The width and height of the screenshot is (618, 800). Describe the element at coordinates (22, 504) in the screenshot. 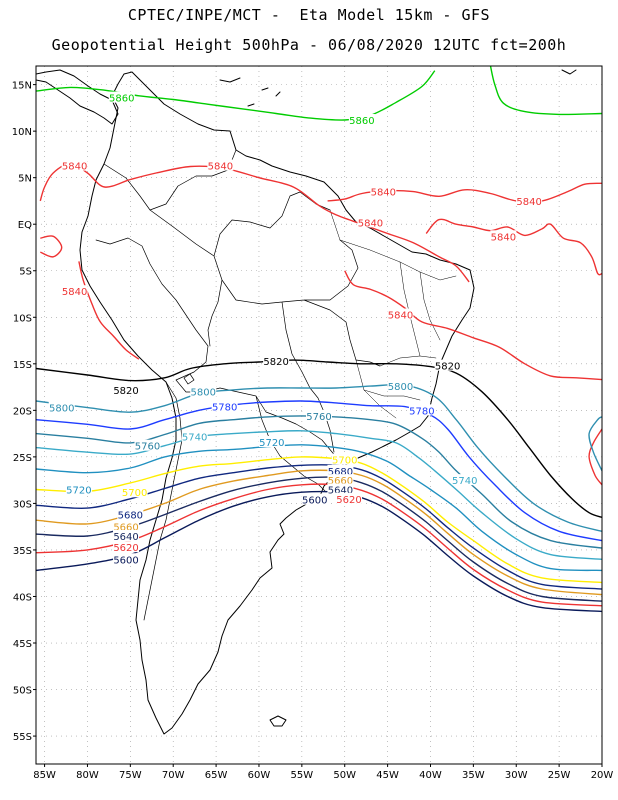

I see `lat-tick-label: 30S` at that location.